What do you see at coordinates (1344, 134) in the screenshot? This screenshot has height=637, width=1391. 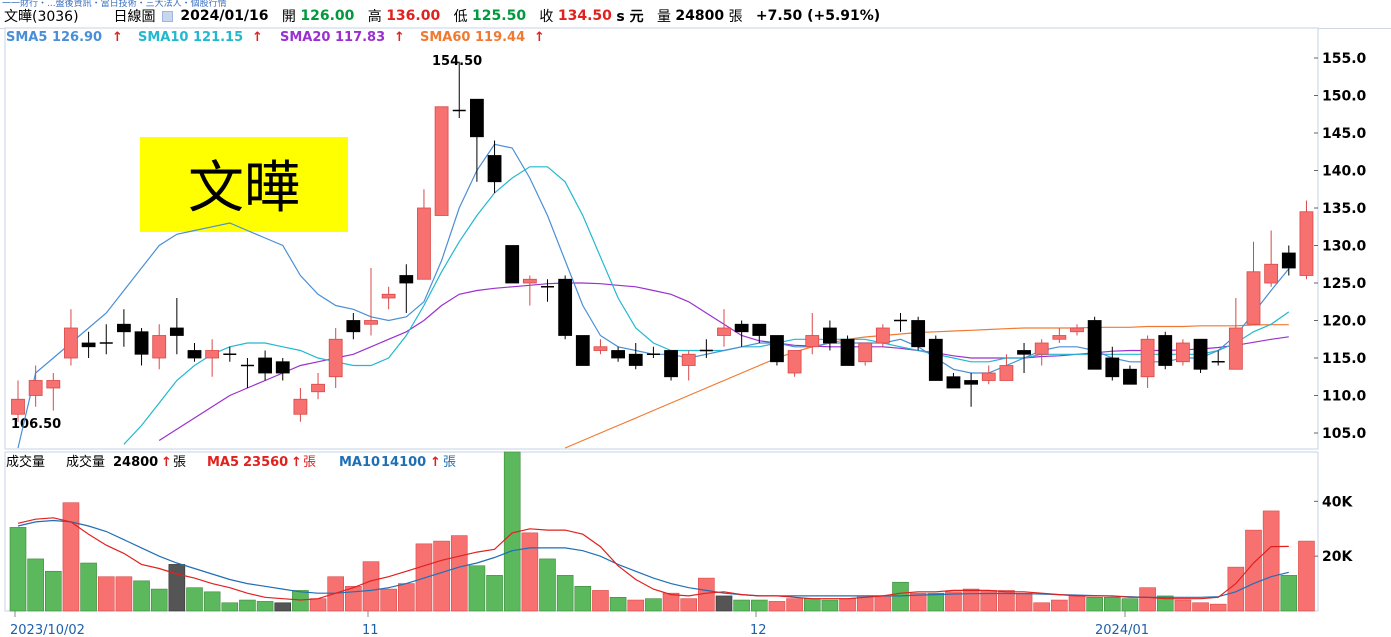 I see `price-tick-label: 145.0` at bounding box center [1344, 134].